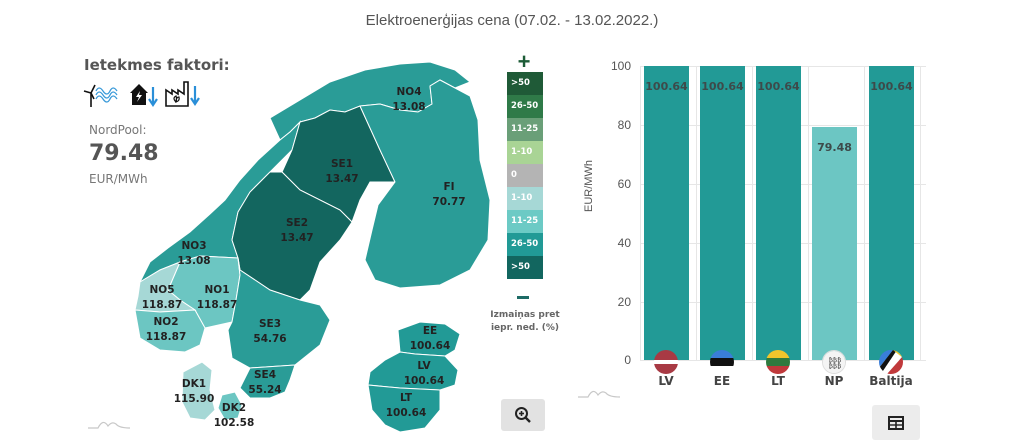 This screenshot has height=444, width=1024. What do you see at coordinates (666, 381) in the screenshot?
I see `x-label-lv: LV` at bounding box center [666, 381].